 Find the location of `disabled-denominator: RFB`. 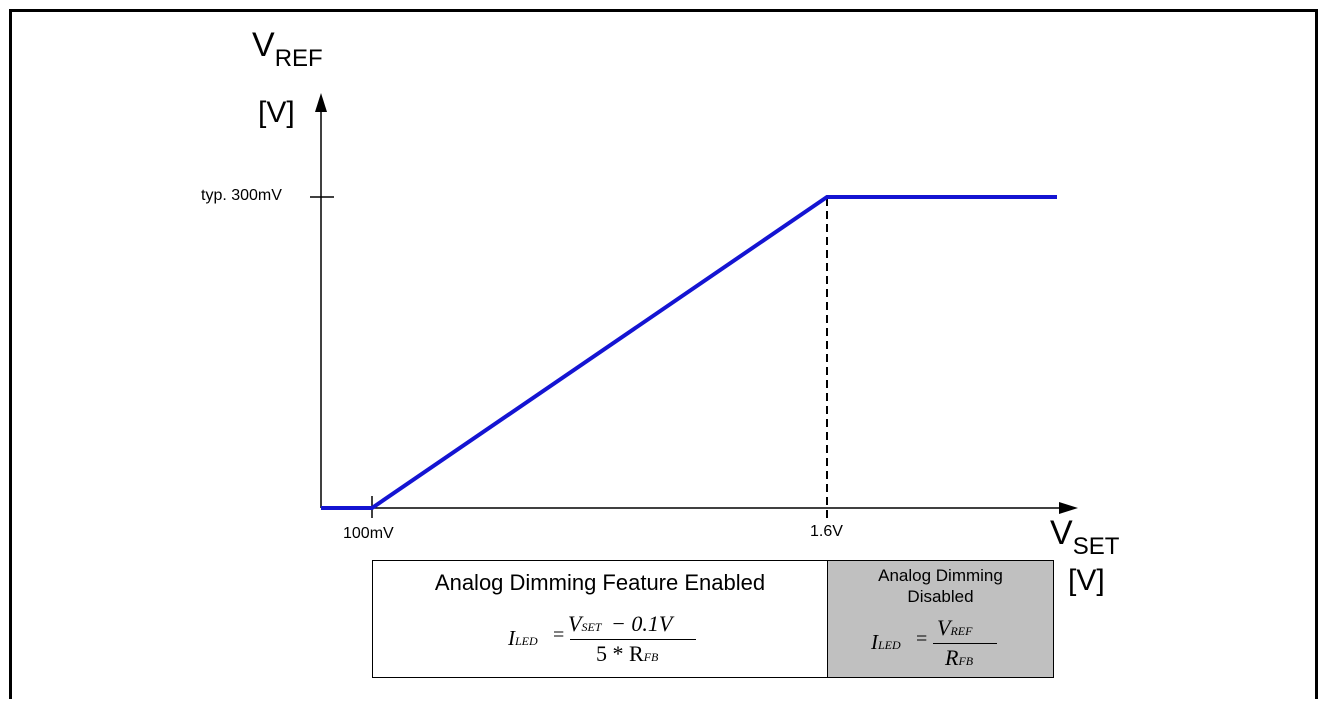

disabled-denominator: RFB is located at coordinates (959, 658).